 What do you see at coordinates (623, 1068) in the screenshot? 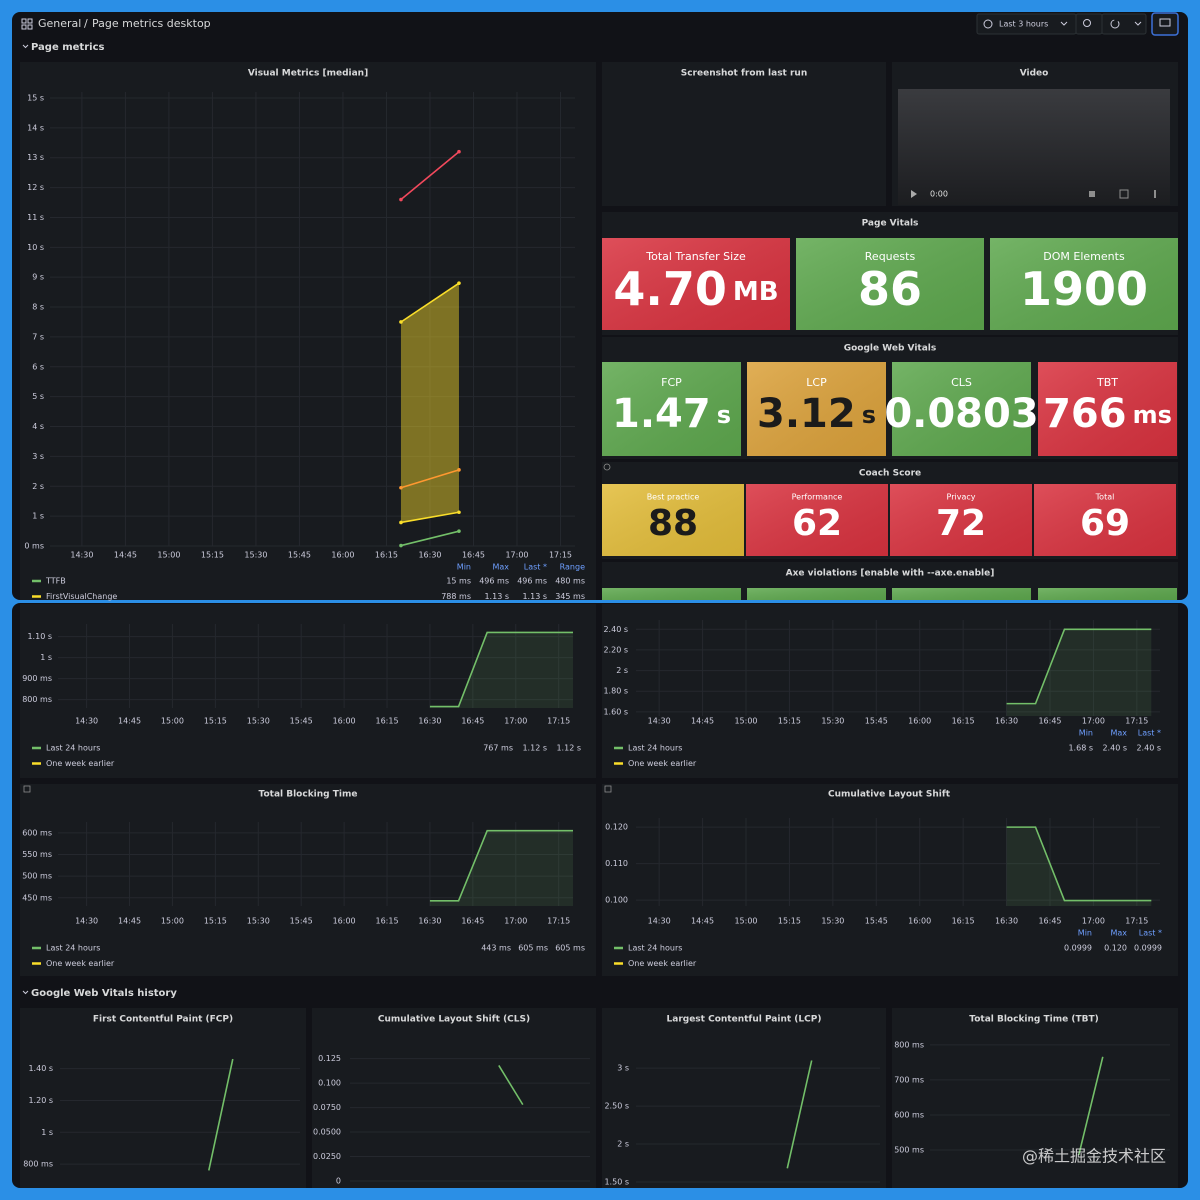
I see `y-tick-label: 3 s` at bounding box center [623, 1068].